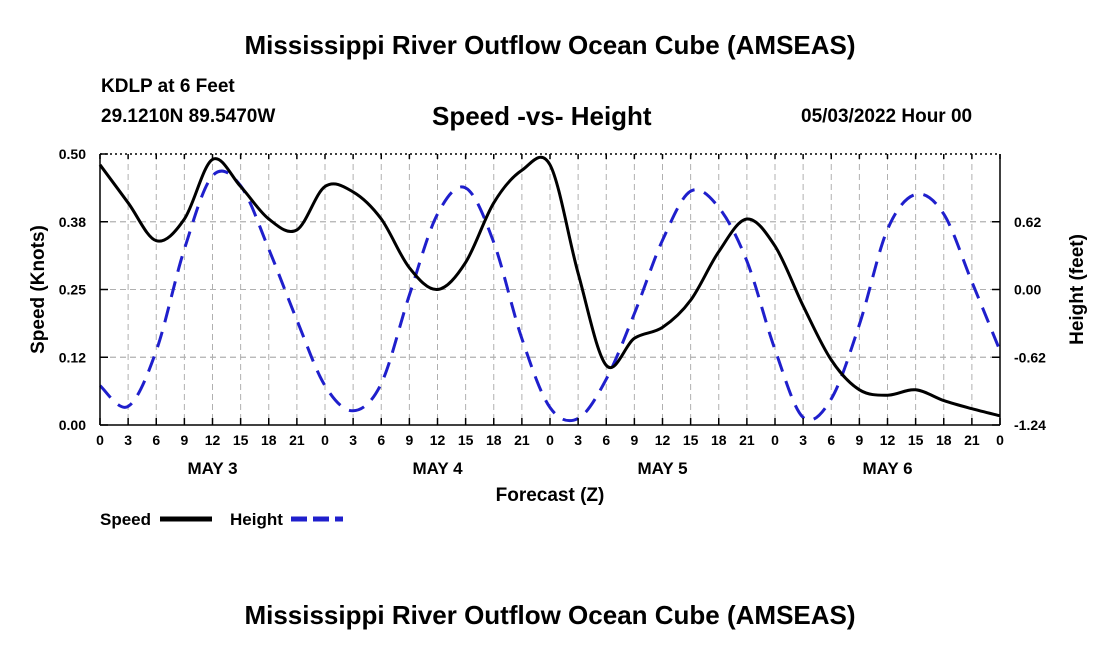  What do you see at coordinates (188, 116) in the screenshot?
I see `coordinates-label: 29.1210N 89.5470W` at bounding box center [188, 116].